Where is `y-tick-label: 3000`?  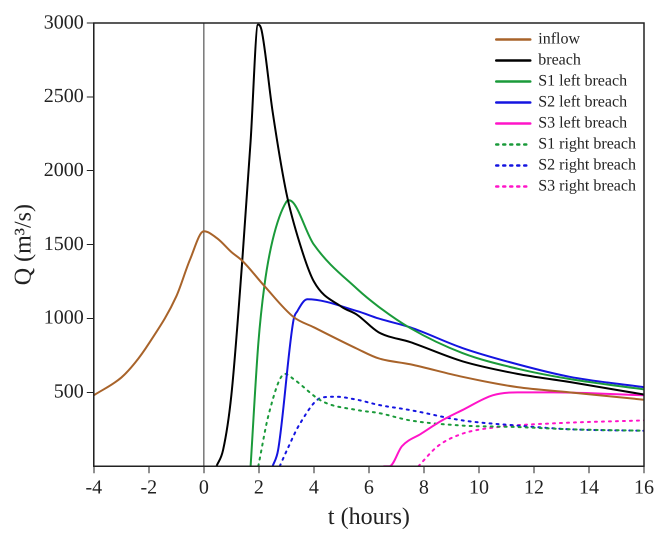 y-tick-label: 3000 is located at coordinates (64, 22).